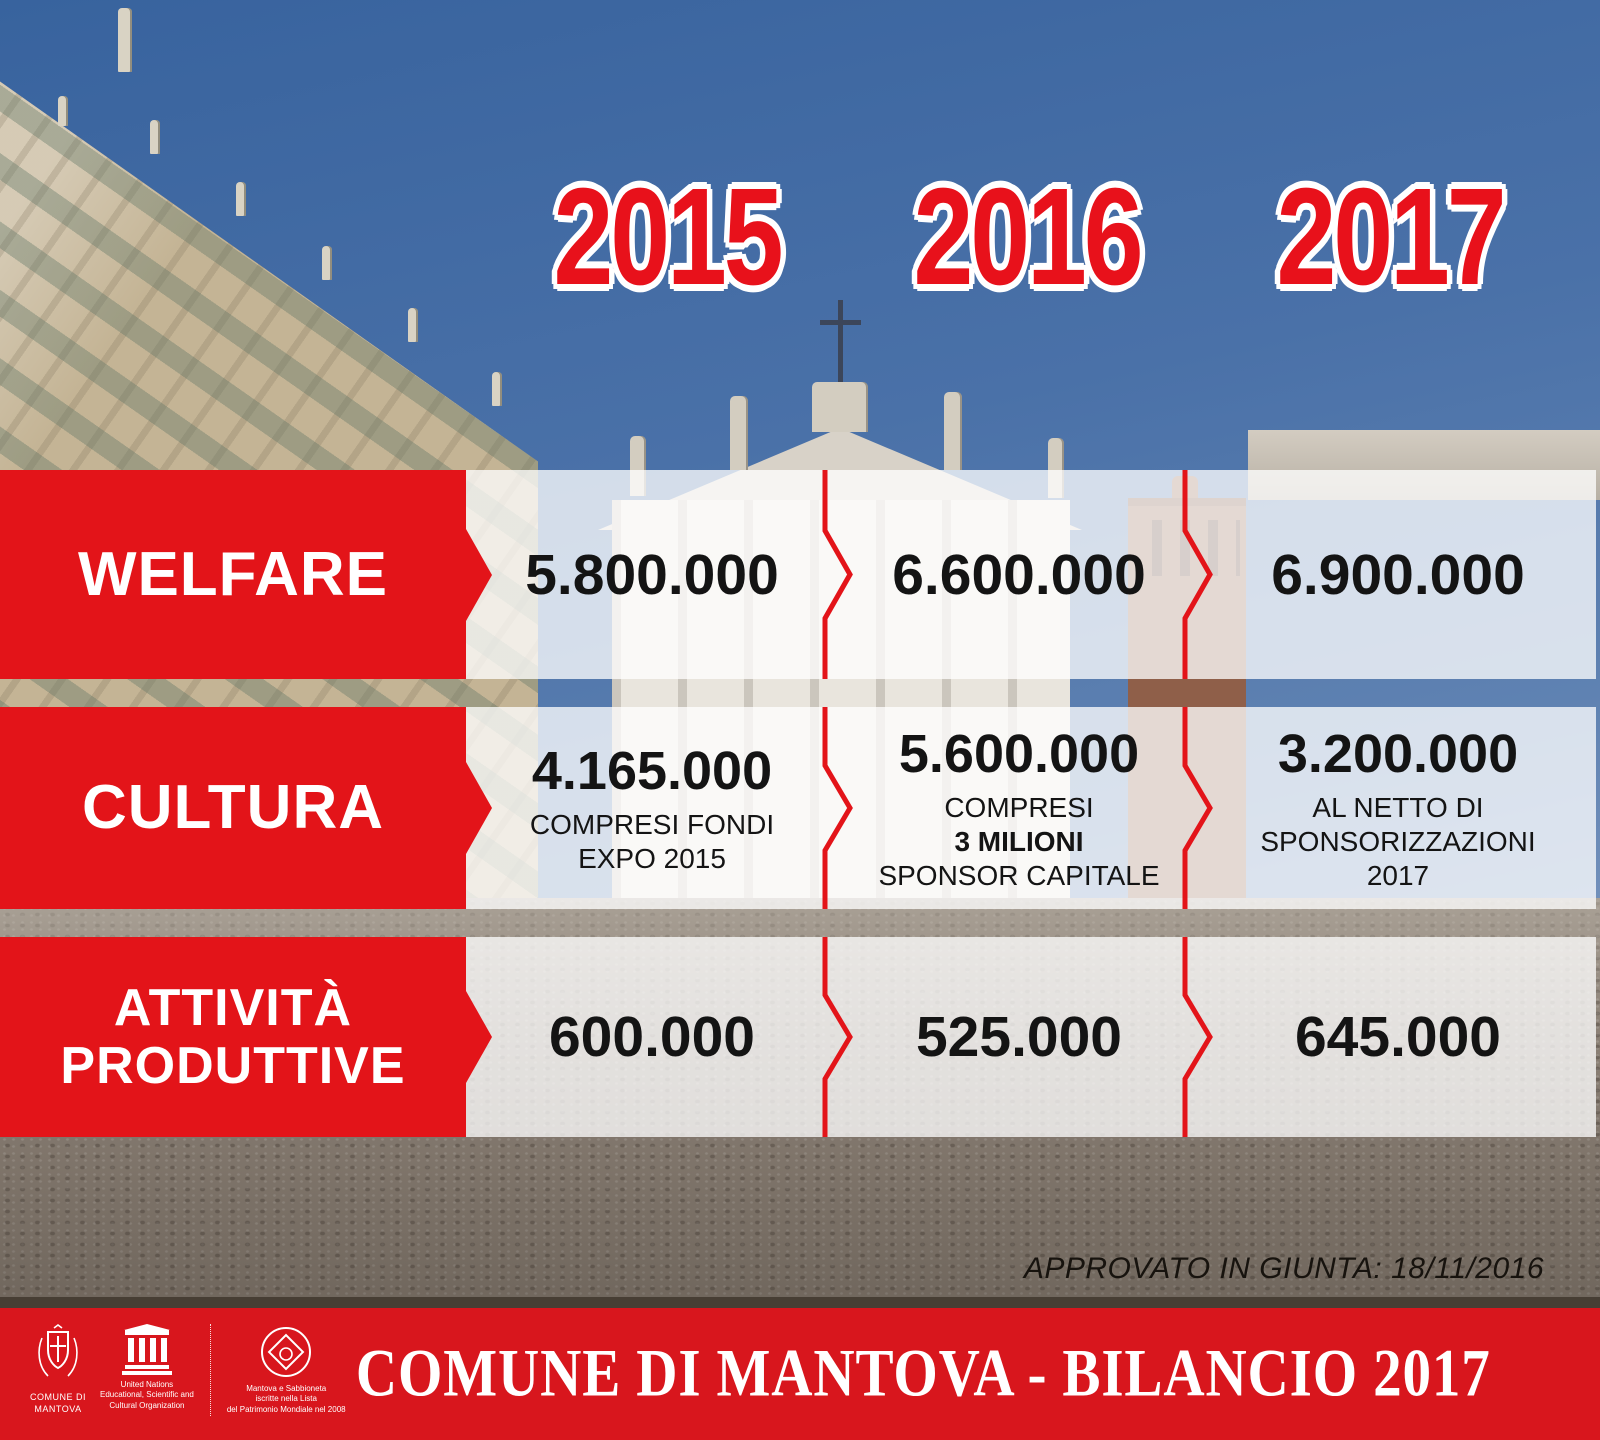 This screenshot has width=1600, height=1440. Describe the element at coordinates (210, 1370) in the screenshot. I see `logo-divider` at that location.